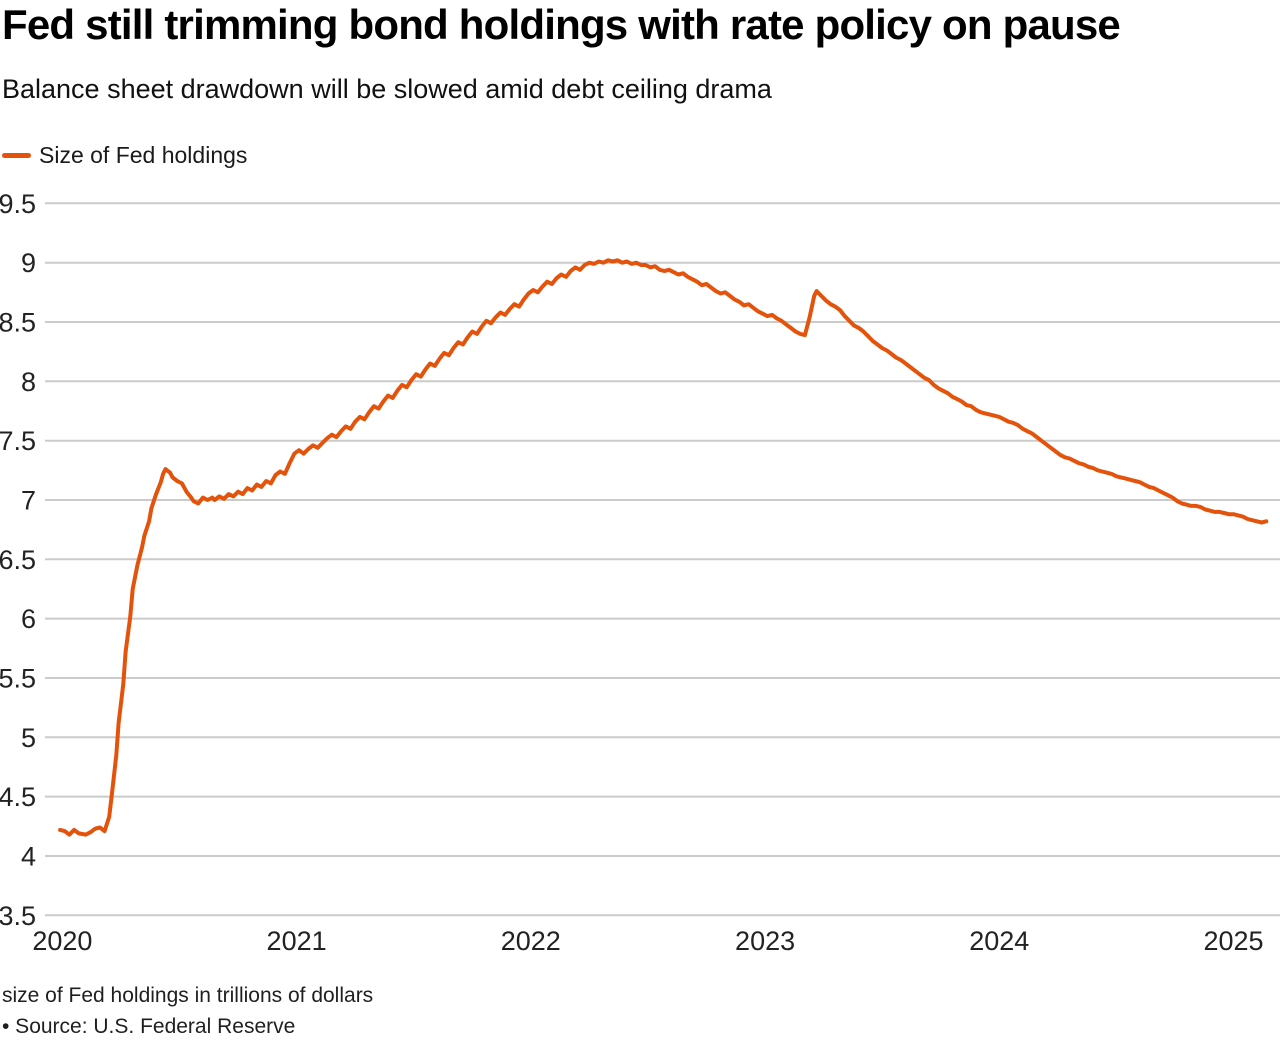 Image resolution: width=1280 pixels, height=1047 pixels. What do you see at coordinates (765, 941) in the screenshot?
I see `x-tick-label: 2023` at bounding box center [765, 941].